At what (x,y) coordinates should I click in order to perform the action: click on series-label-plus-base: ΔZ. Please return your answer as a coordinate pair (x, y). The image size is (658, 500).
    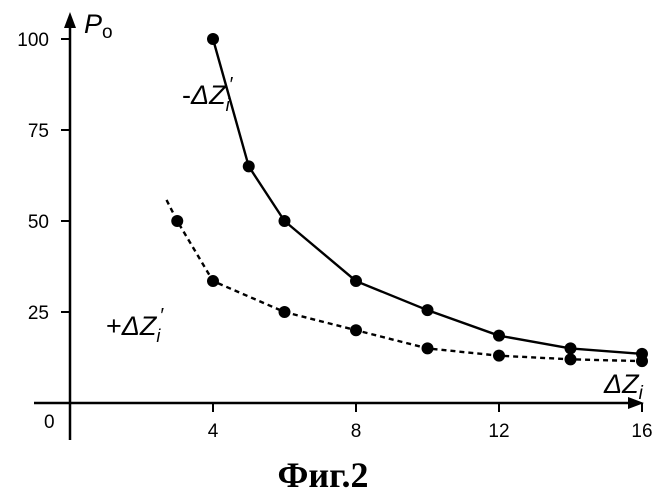
    Looking at the image, I should click on (139, 326).